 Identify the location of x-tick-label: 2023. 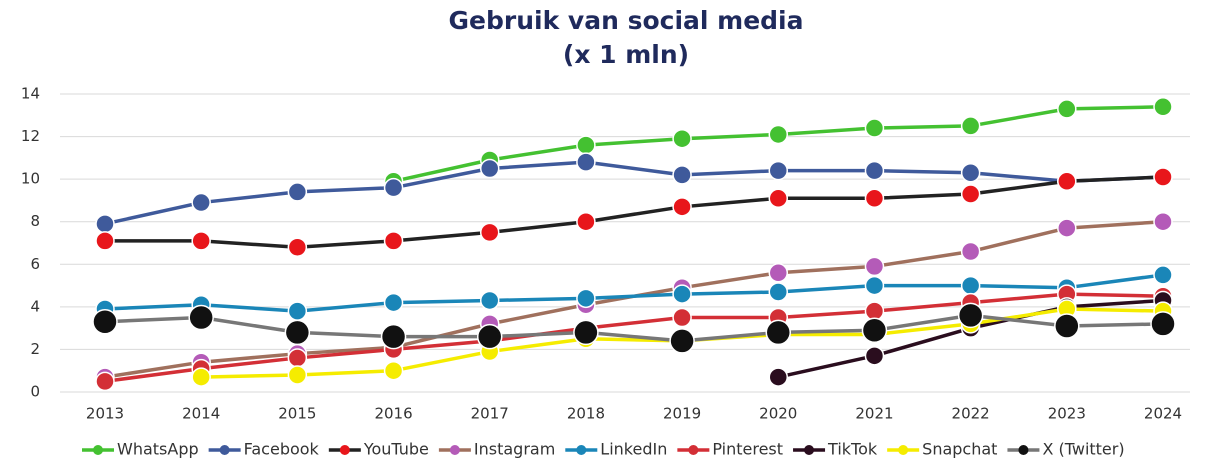
(1067, 414).